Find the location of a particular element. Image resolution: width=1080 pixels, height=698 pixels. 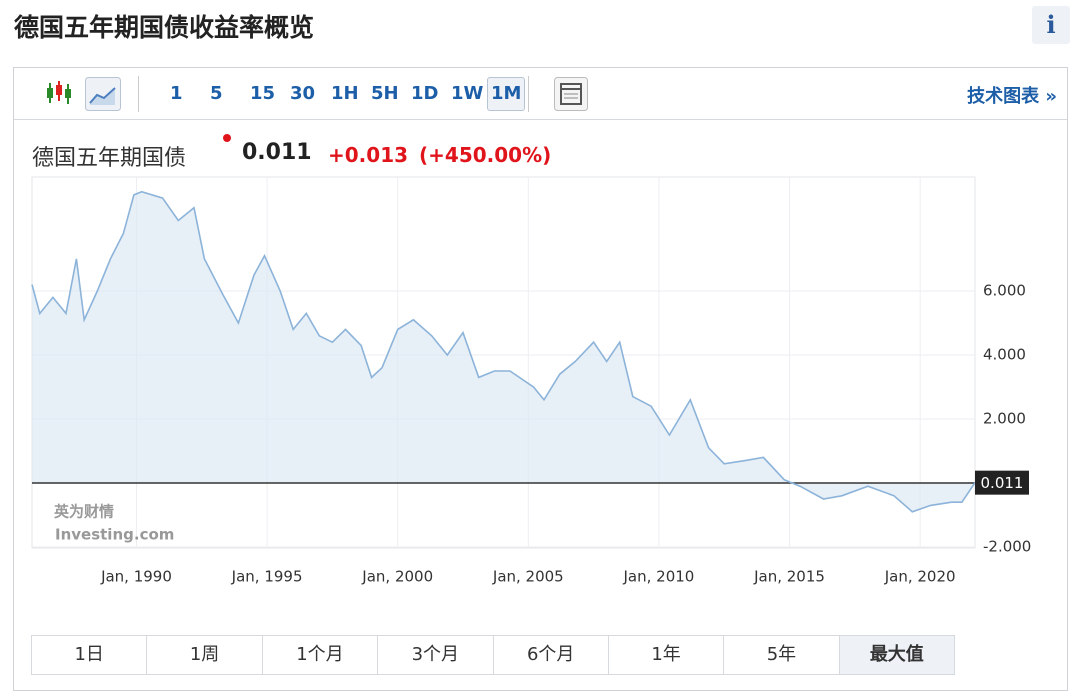

interval-button: 1W is located at coordinates (467, 93).